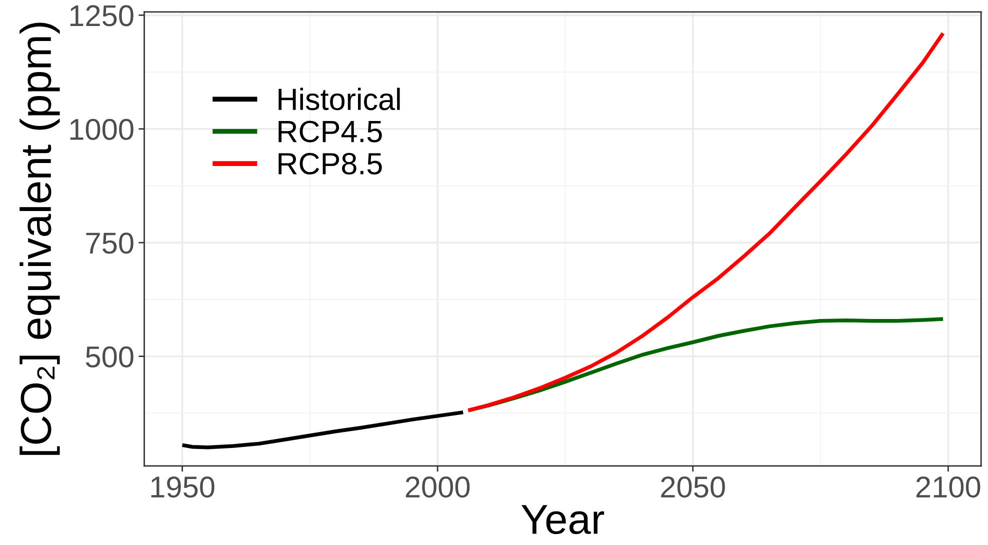 The height and width of the screenshot is (545, 988). Describe the element at coordinates (110, 357) in the screenshot. I see `y-tick-label: 500` at that location.